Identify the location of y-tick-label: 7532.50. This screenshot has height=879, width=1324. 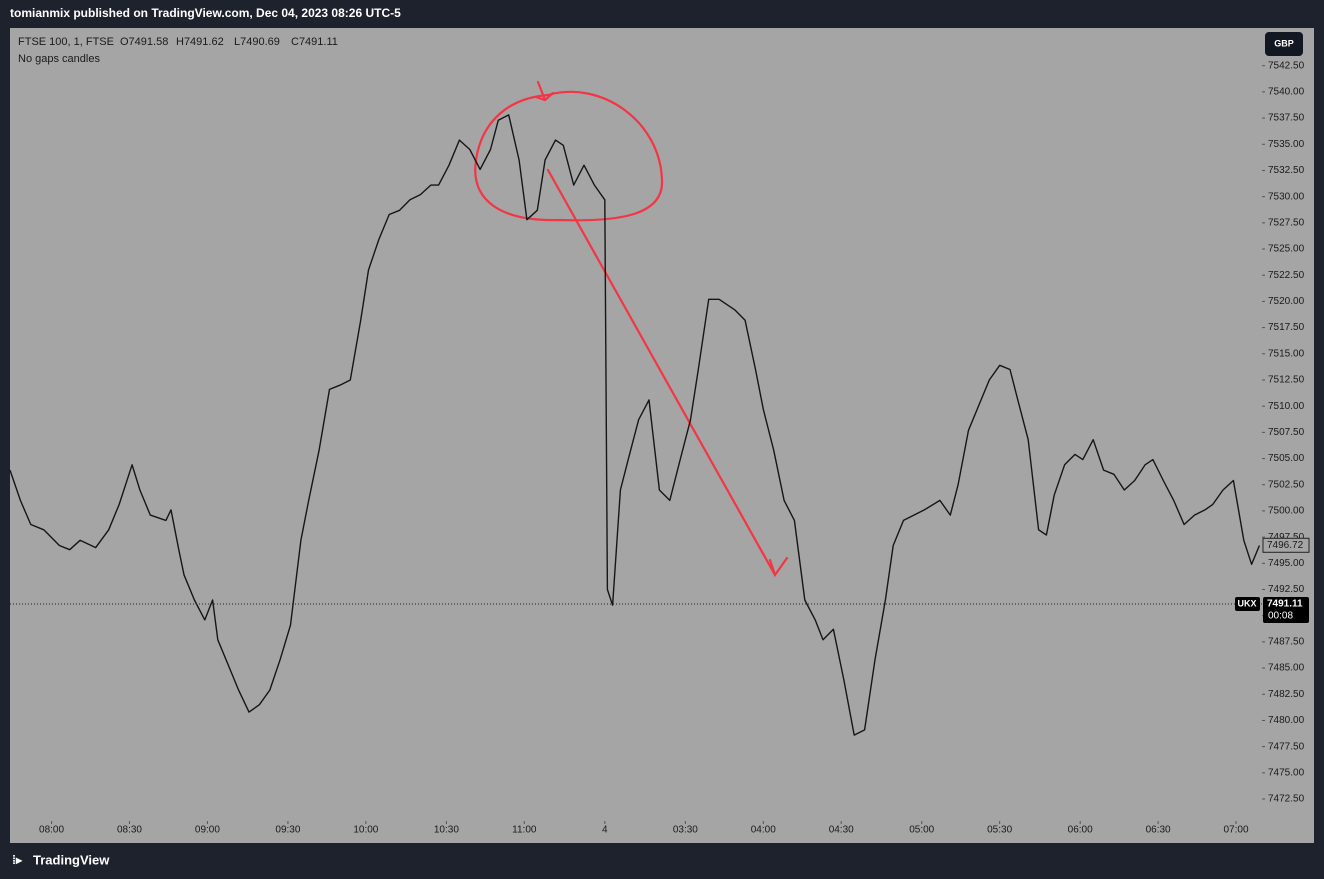
(1286, 170).